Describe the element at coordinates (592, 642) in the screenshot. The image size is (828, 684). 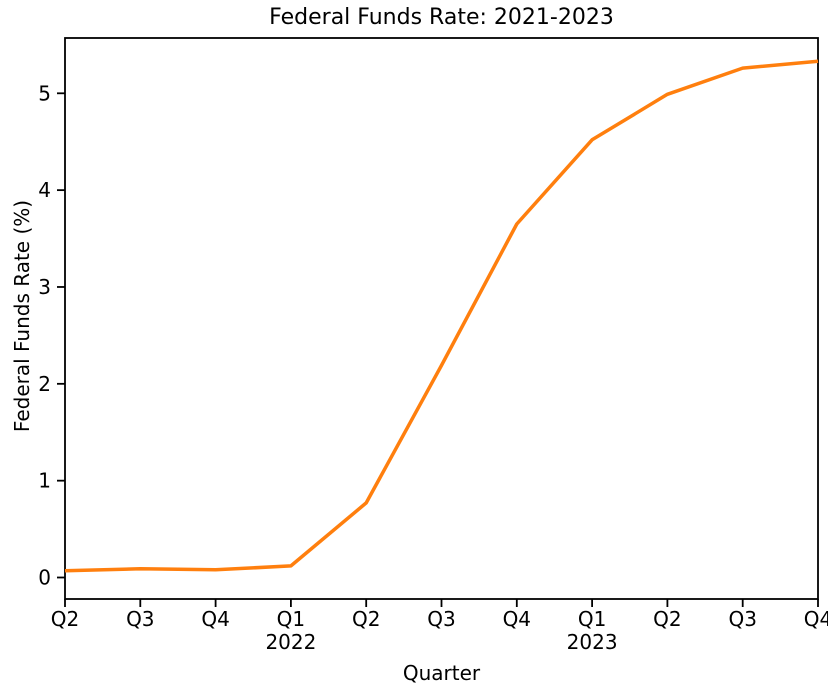
I see `x-tick-label: 2023` at that location.